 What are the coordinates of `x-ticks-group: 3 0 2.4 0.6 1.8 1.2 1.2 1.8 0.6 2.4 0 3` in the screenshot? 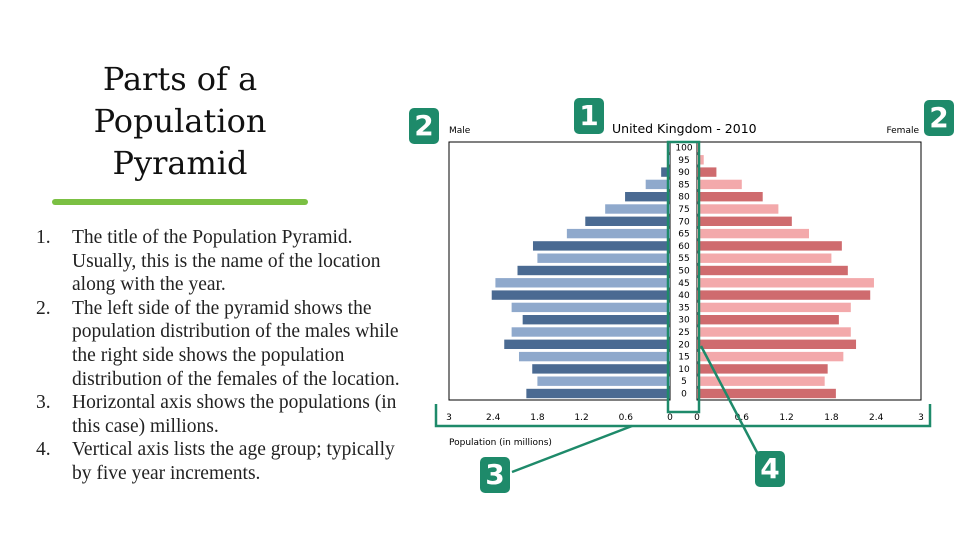 It's located at (685, 418).